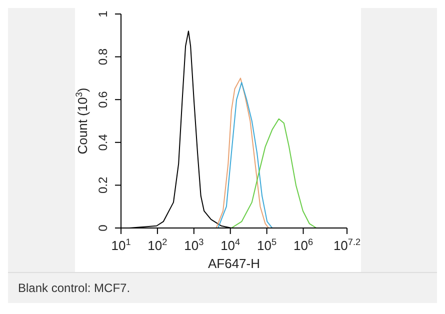 The height and width of the screenshot is (314, 445). What do you see at coordinates (234, 263) in the screenshot?
I see `x-axis-title: AF647-H` at bounding box center [234, 263].